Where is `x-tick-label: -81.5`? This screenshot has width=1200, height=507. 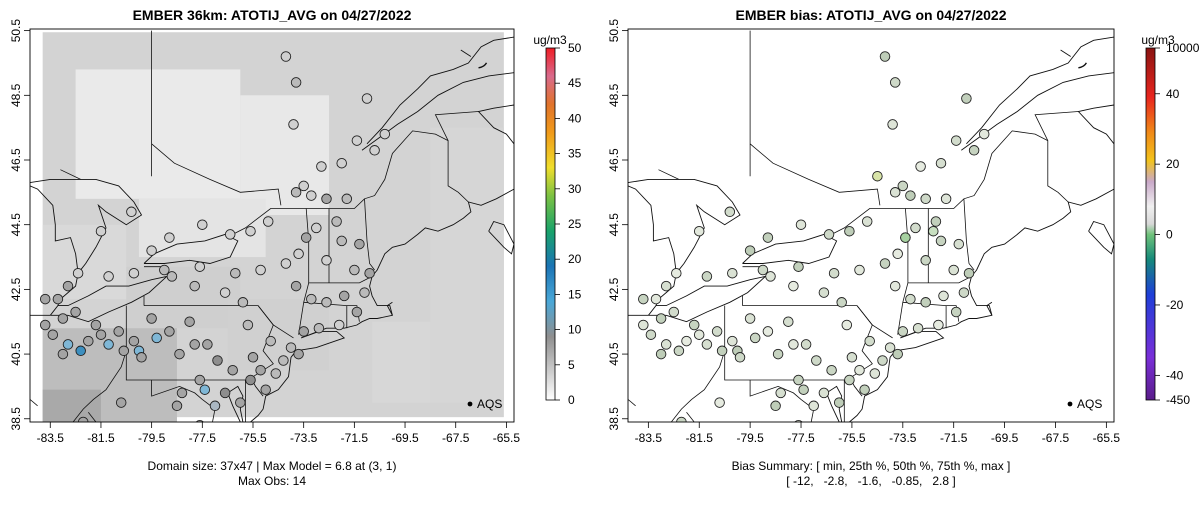
x-tick-label: -81.5 is located at coordinates (700, 438).